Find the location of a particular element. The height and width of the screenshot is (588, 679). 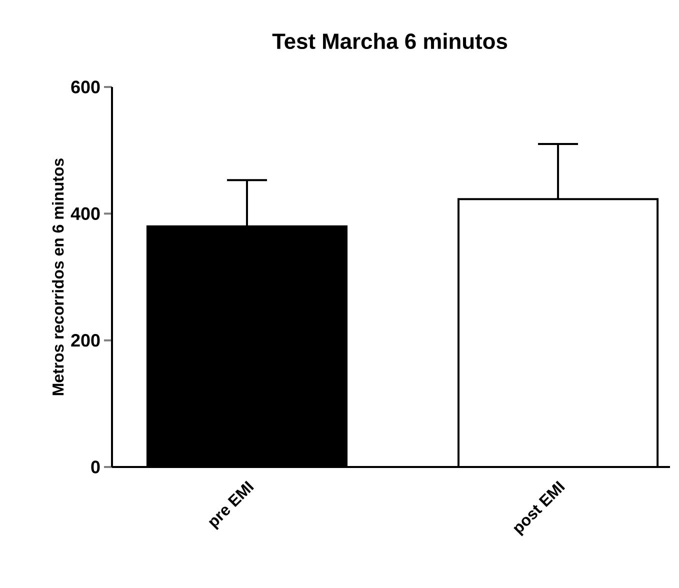

y-tick-label: 400 is located at coordinates (85, 213).